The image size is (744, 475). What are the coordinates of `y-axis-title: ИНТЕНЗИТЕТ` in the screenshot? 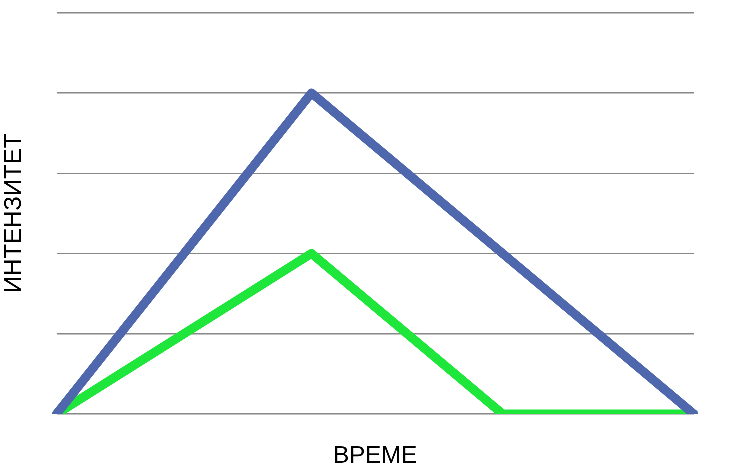 It's located at (14, 213).